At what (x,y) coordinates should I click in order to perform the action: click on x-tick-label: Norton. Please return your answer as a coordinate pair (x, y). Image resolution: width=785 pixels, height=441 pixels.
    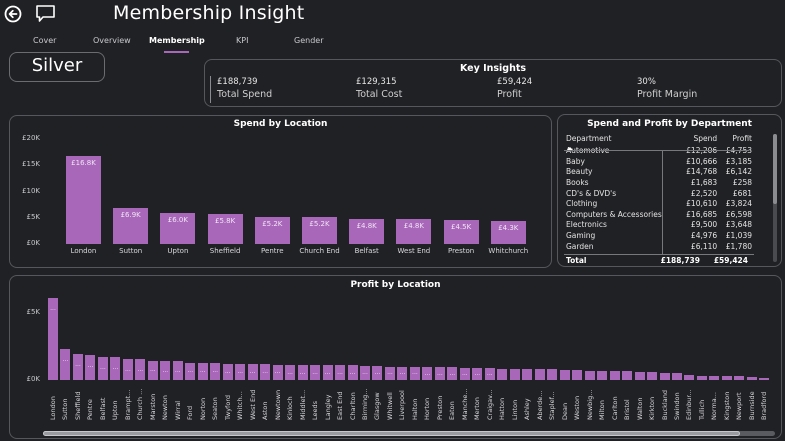
    Looking at the image, I should click on (202, 408).